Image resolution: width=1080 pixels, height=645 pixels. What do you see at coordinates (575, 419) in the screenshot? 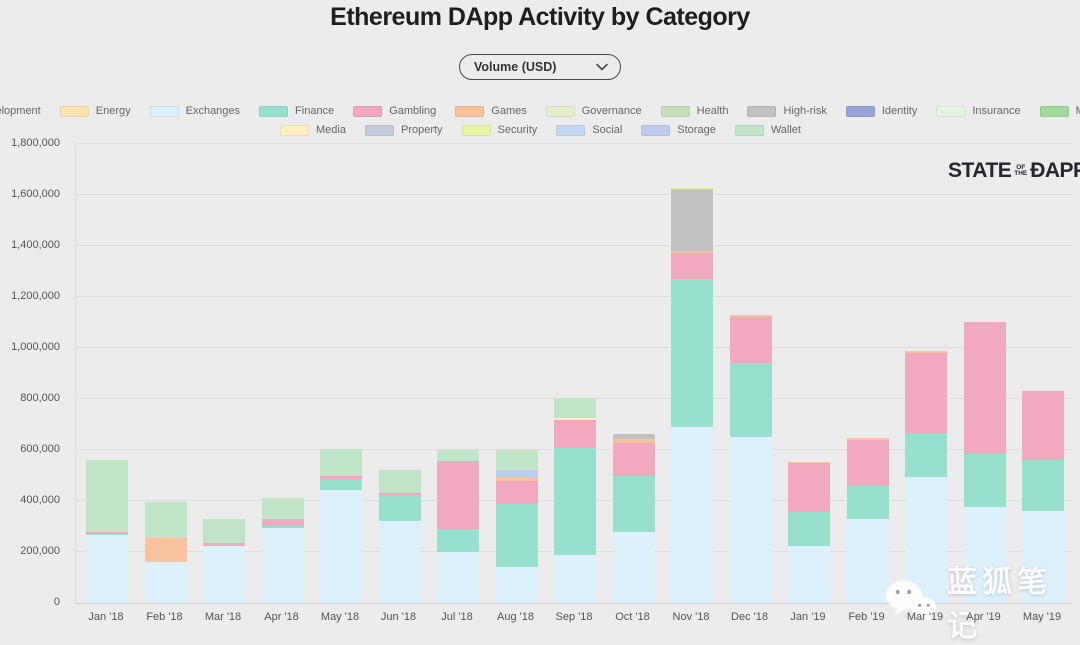
I see `bar-segment-media` at bounding box center [575, 419].